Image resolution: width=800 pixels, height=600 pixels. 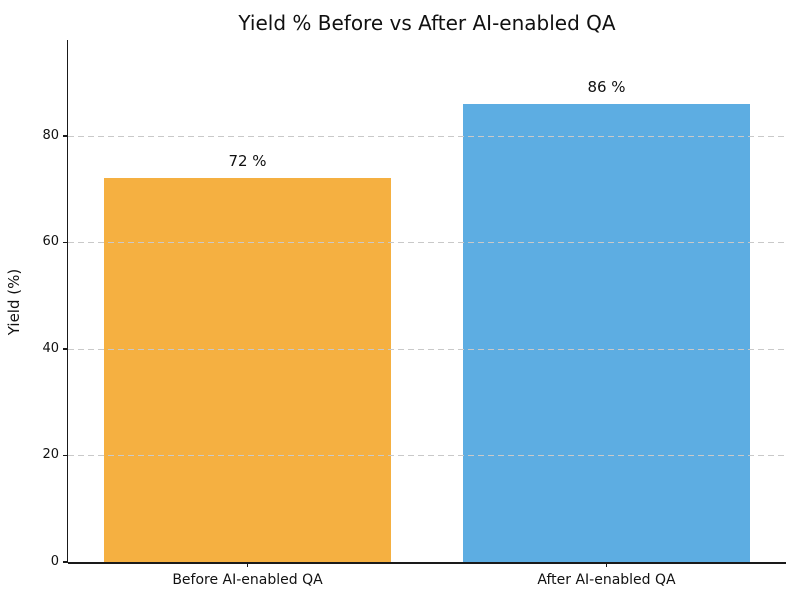 I want to click on x-axis-spine, so click(x=427, y=563).